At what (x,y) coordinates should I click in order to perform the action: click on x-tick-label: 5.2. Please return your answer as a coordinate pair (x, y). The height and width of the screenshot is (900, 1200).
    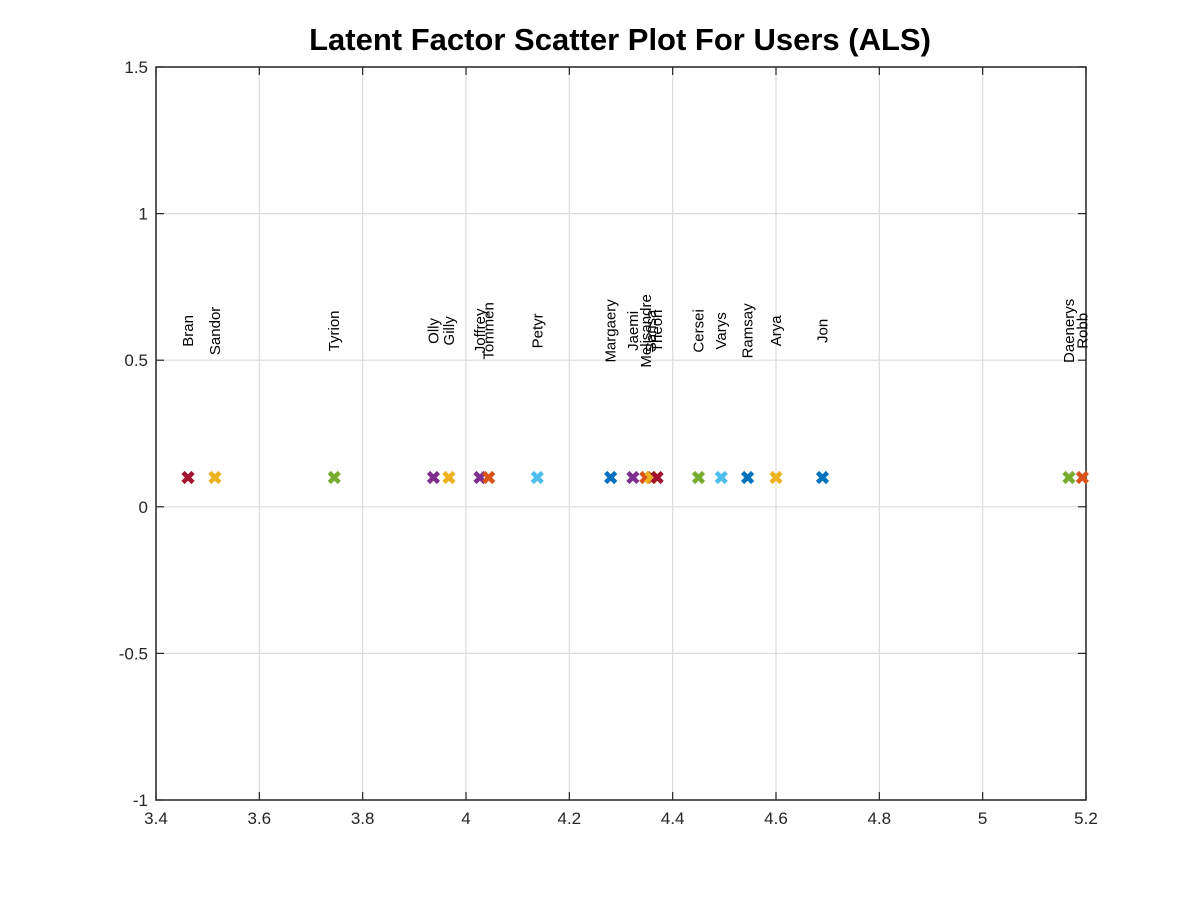
    Looking at the image, I should click on (1086, 818).